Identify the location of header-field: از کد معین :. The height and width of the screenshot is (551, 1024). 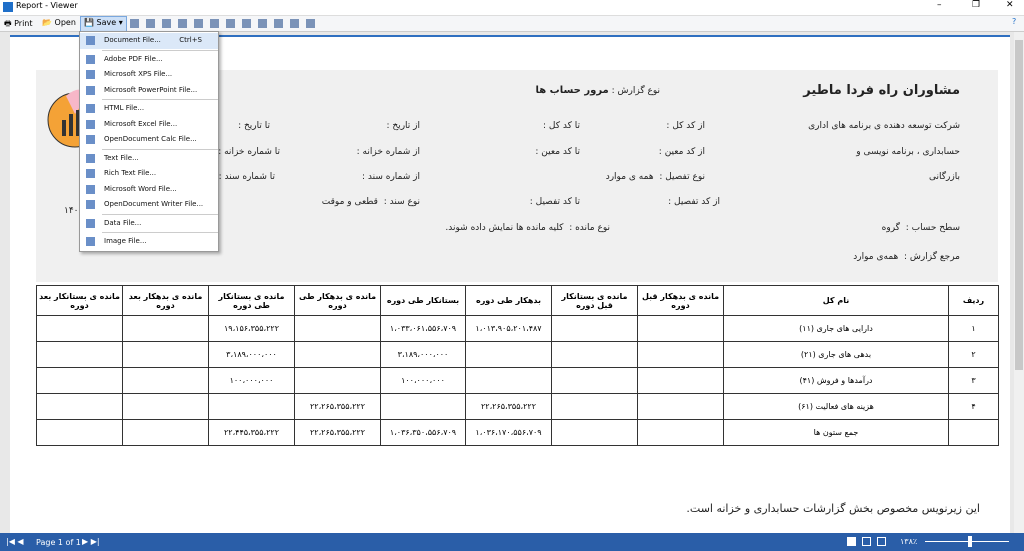
(682, 152).